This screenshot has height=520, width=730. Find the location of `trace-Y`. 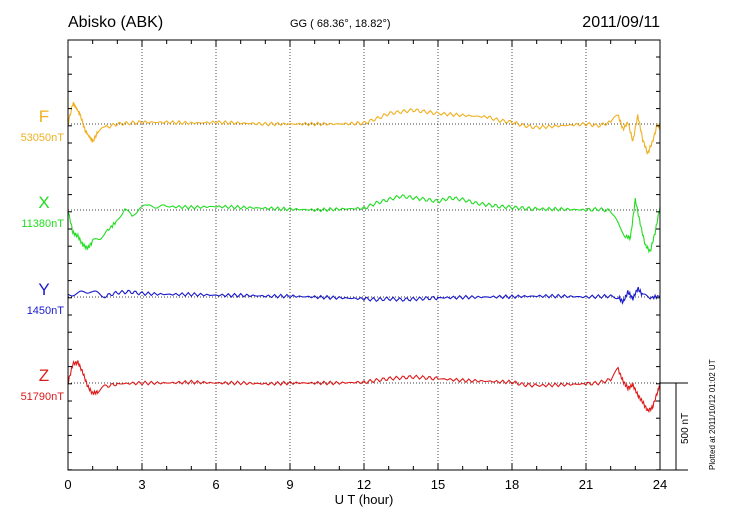

trace-Y is located at coordinates (364, 295).